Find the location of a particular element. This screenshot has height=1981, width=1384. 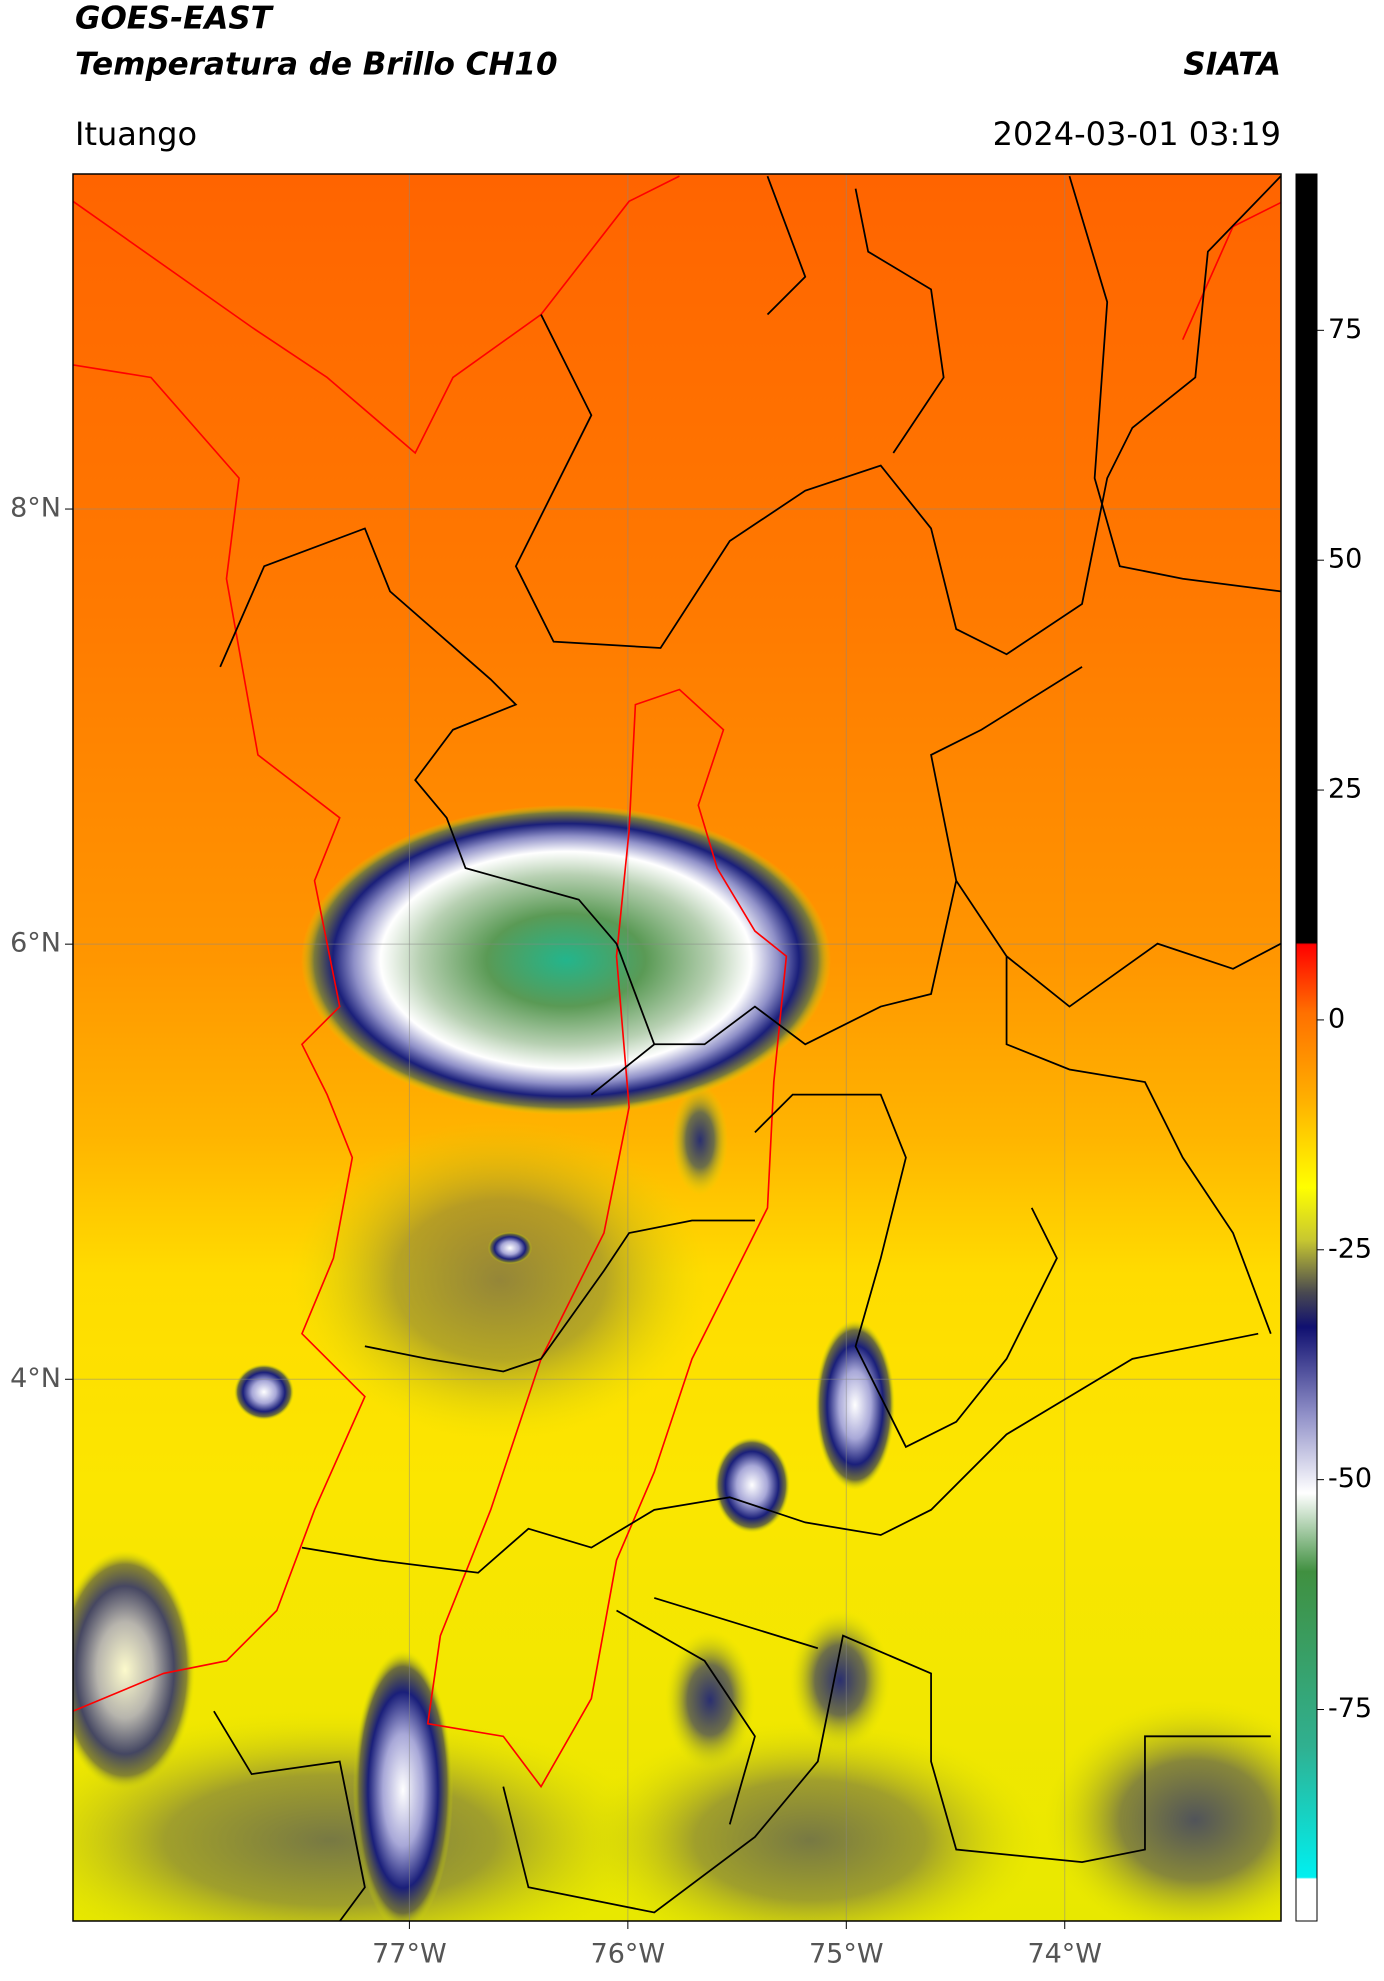

x-tick-label: 76°W is located at coordinates (628, 1954).